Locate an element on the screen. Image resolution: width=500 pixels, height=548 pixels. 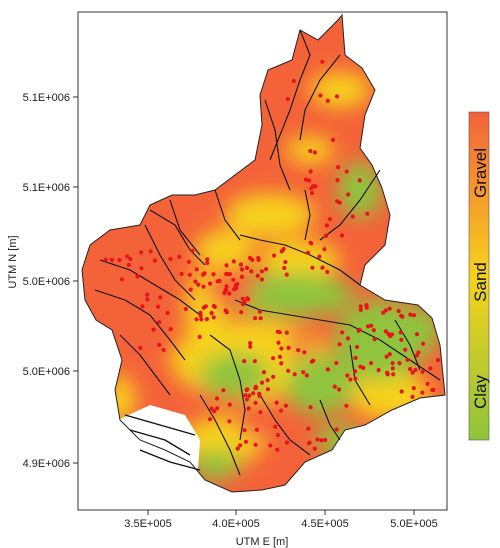
y-tick-label: 4.9E+006 is located at coordinates (46, 464).